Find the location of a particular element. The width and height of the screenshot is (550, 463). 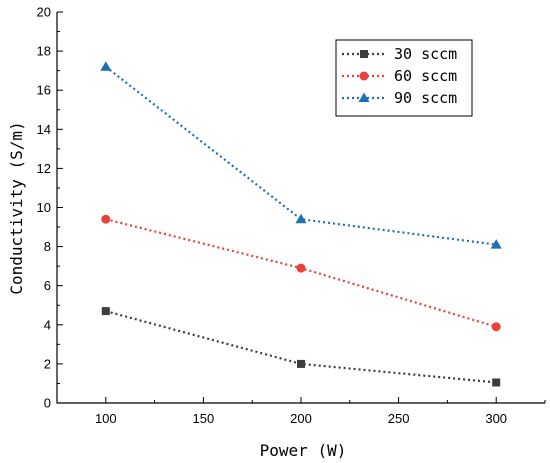

legend-box is located at coordinates (404, 78).